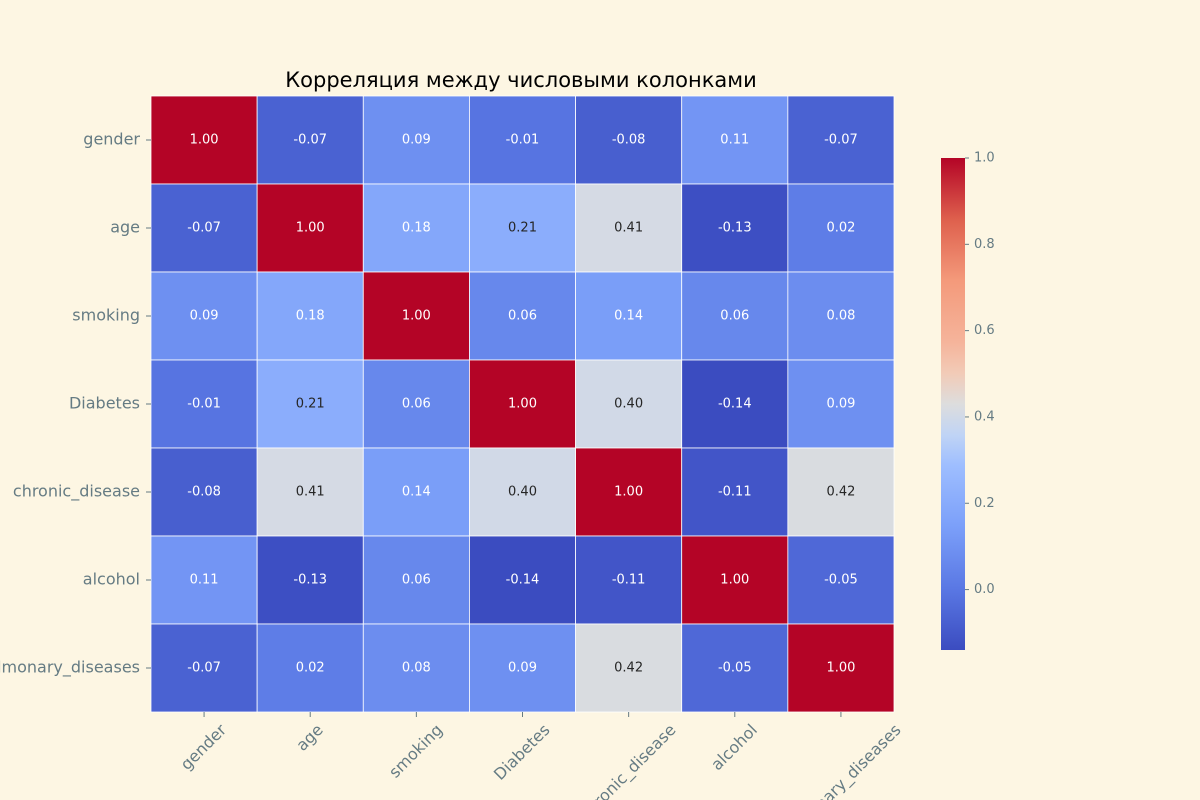 The image size is (1200, 800). I want to click on colorbar-tick-label: 0.4, so click(984, 416).